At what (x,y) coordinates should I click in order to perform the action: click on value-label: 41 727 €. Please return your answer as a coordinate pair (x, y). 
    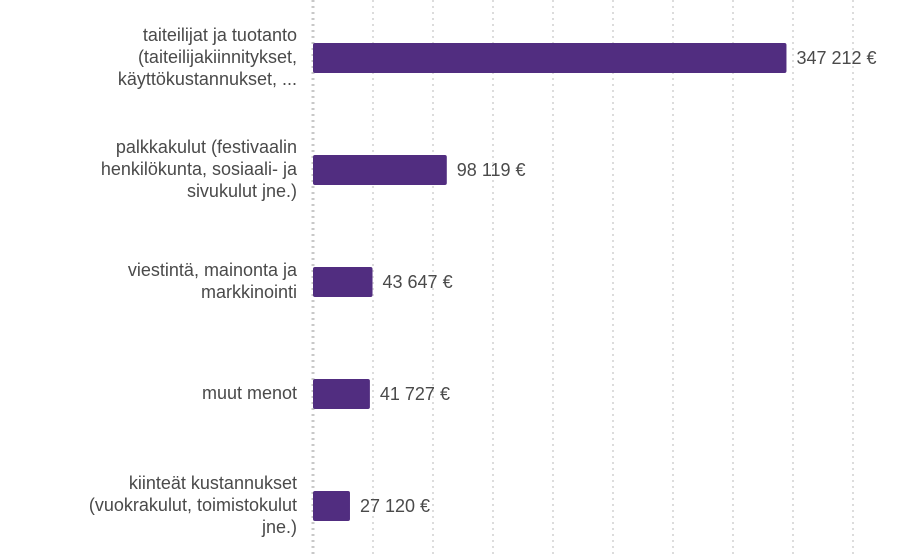
    Looking at the image, I should click on (415, 394).